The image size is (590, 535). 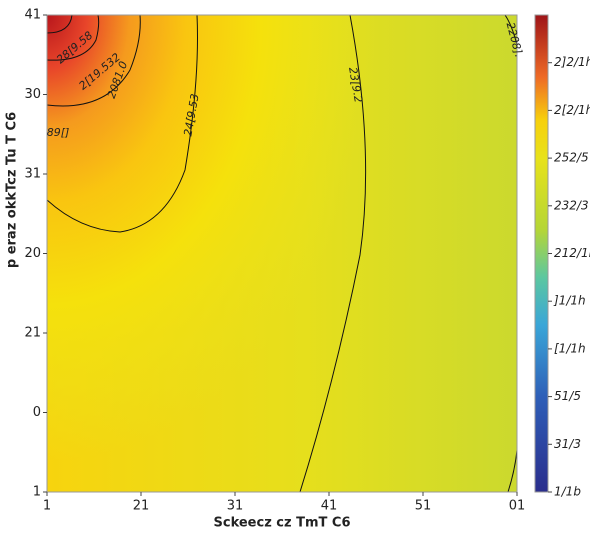 I want to click on x-tick-label: 31, so click(x=235, y=506).